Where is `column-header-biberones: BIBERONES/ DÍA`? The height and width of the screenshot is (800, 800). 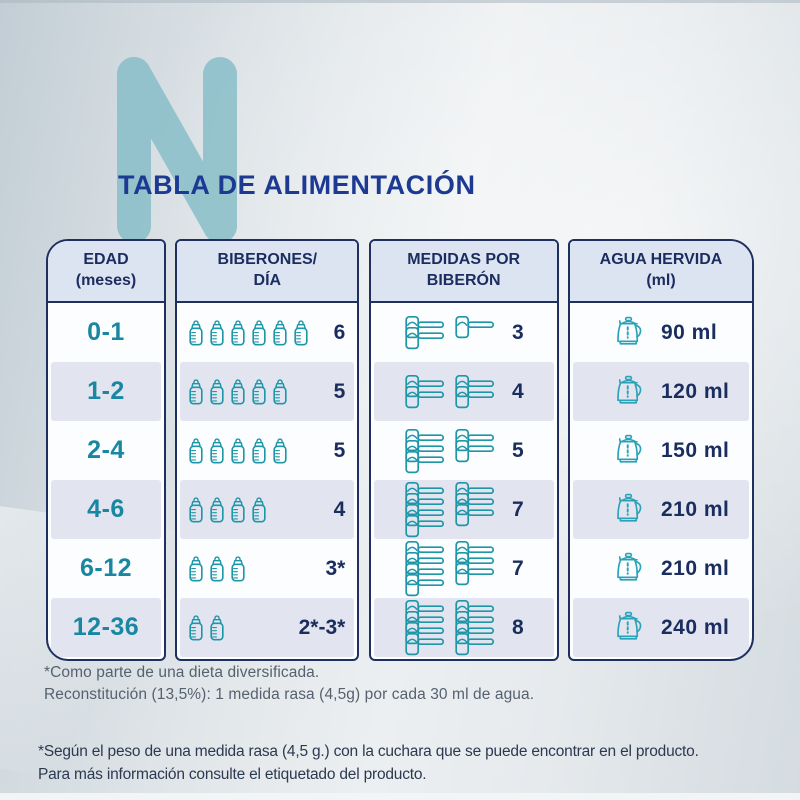
column-header-biberones: BIBERONES/ DÍA is located at coordinates (267, 272).